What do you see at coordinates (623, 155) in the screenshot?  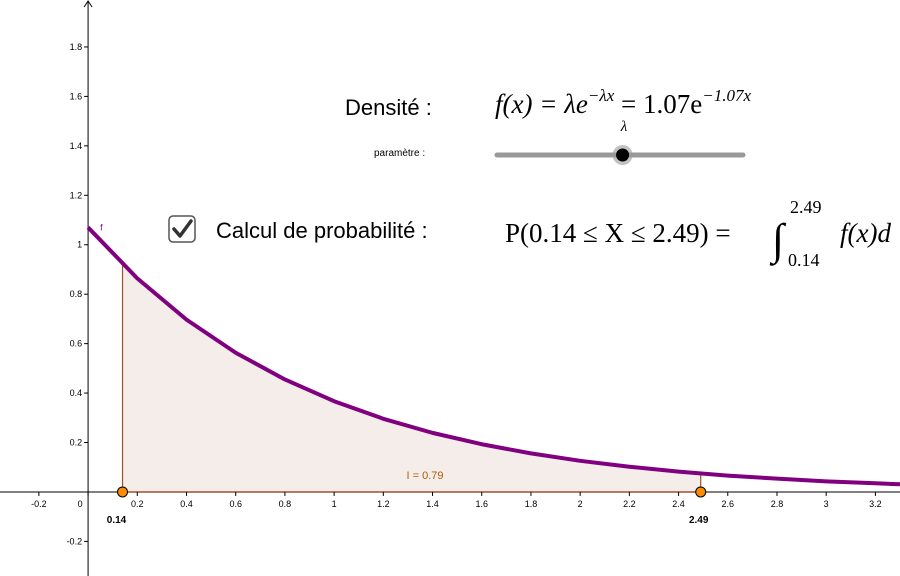 I see `slider-knob` at bounding box center [623, 155].